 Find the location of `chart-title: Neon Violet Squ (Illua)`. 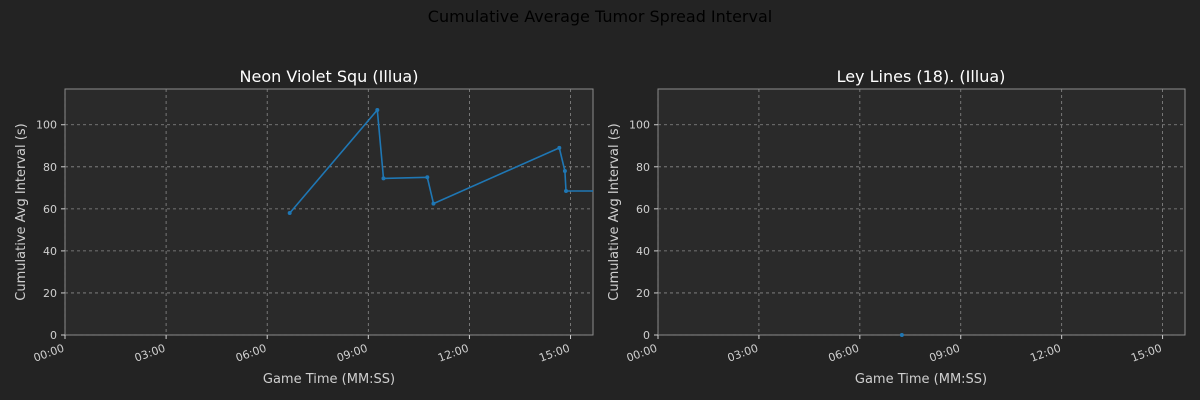

chart-title: Neon Violet Squ (Illua) is located at coordinates (329, 76).